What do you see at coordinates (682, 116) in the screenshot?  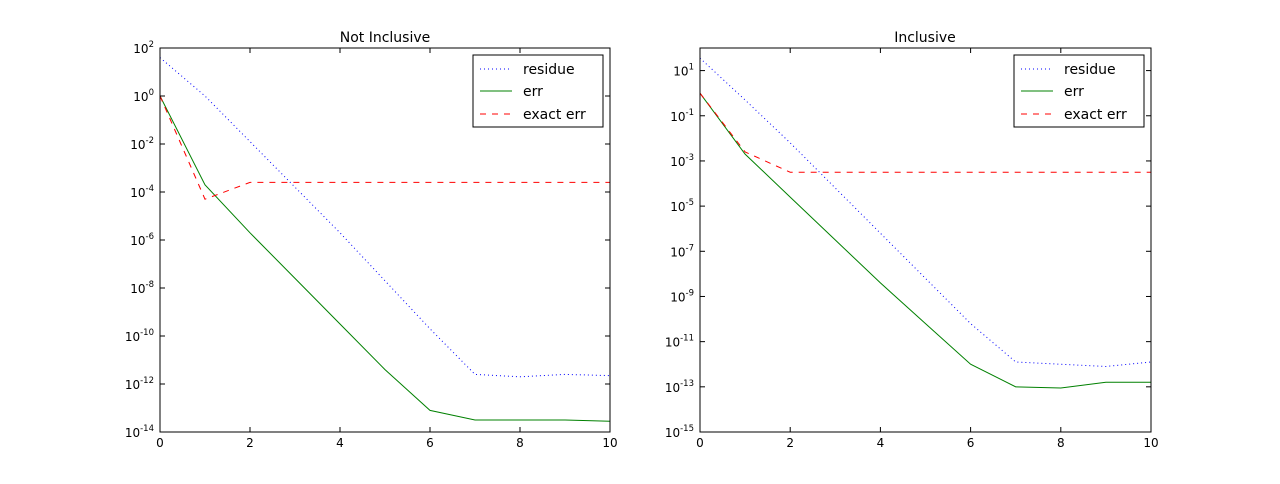 I see `y-tick-label: 10⁻¹` at bounding box center [682, 116].